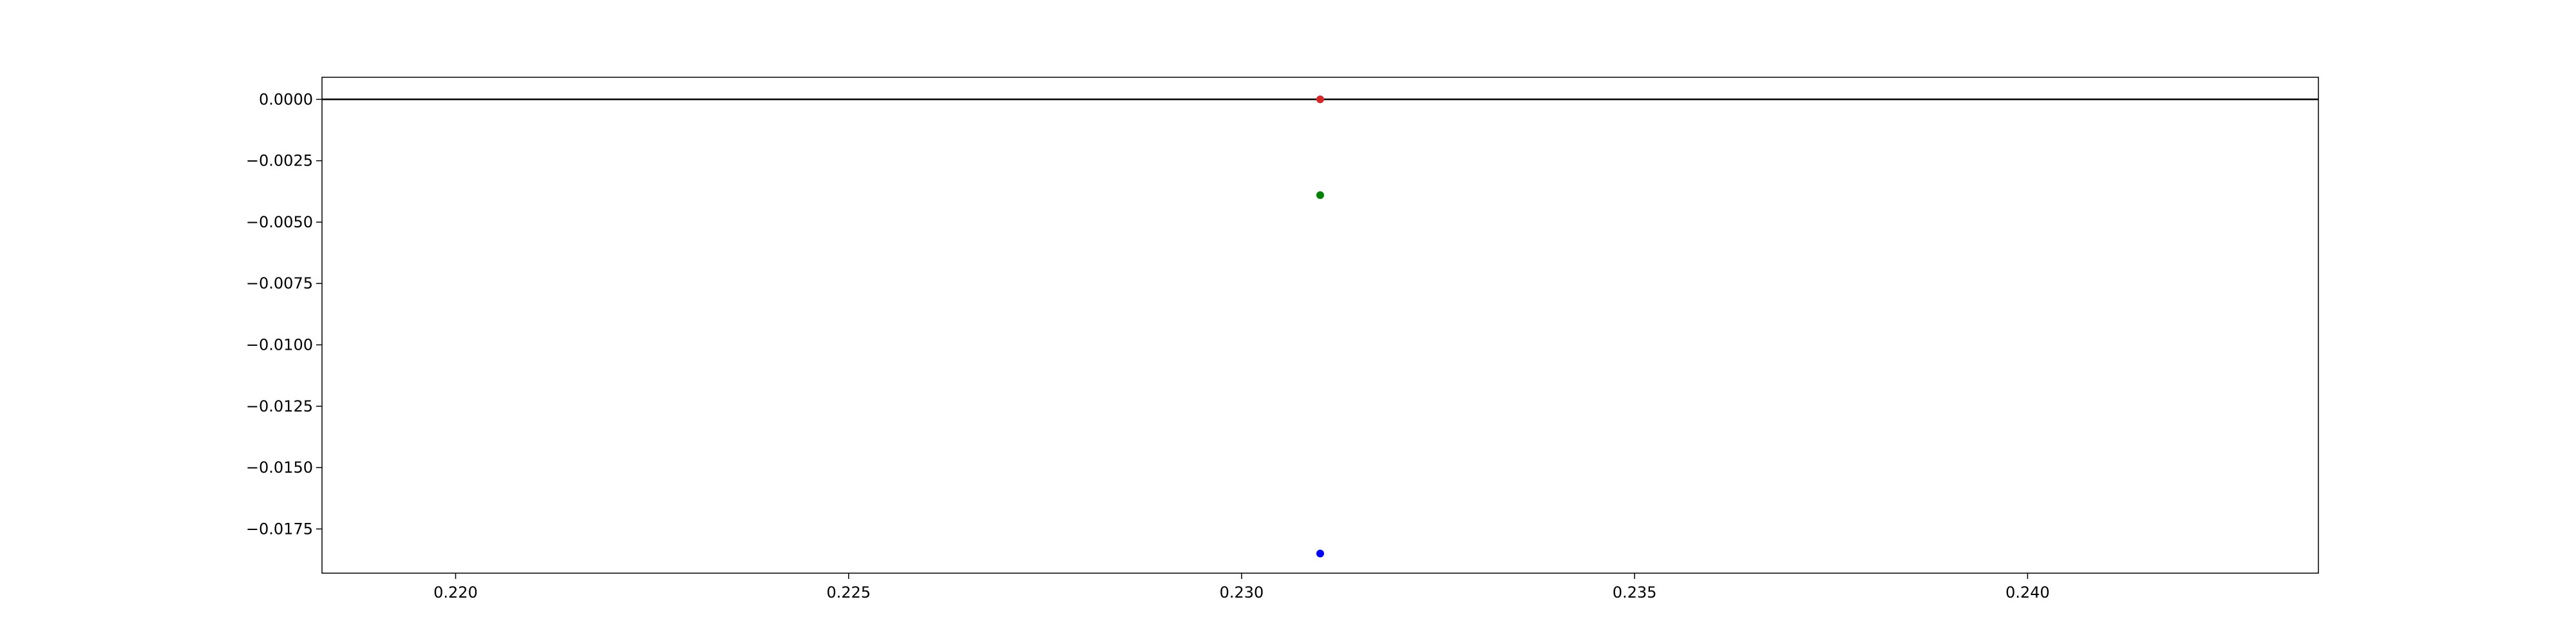 The image size is (2576, 644). What do you see at coordinates (279, 468) in the screenshot?
I see `y-tick-label: −0.0150` at bounding box center [279, 468].